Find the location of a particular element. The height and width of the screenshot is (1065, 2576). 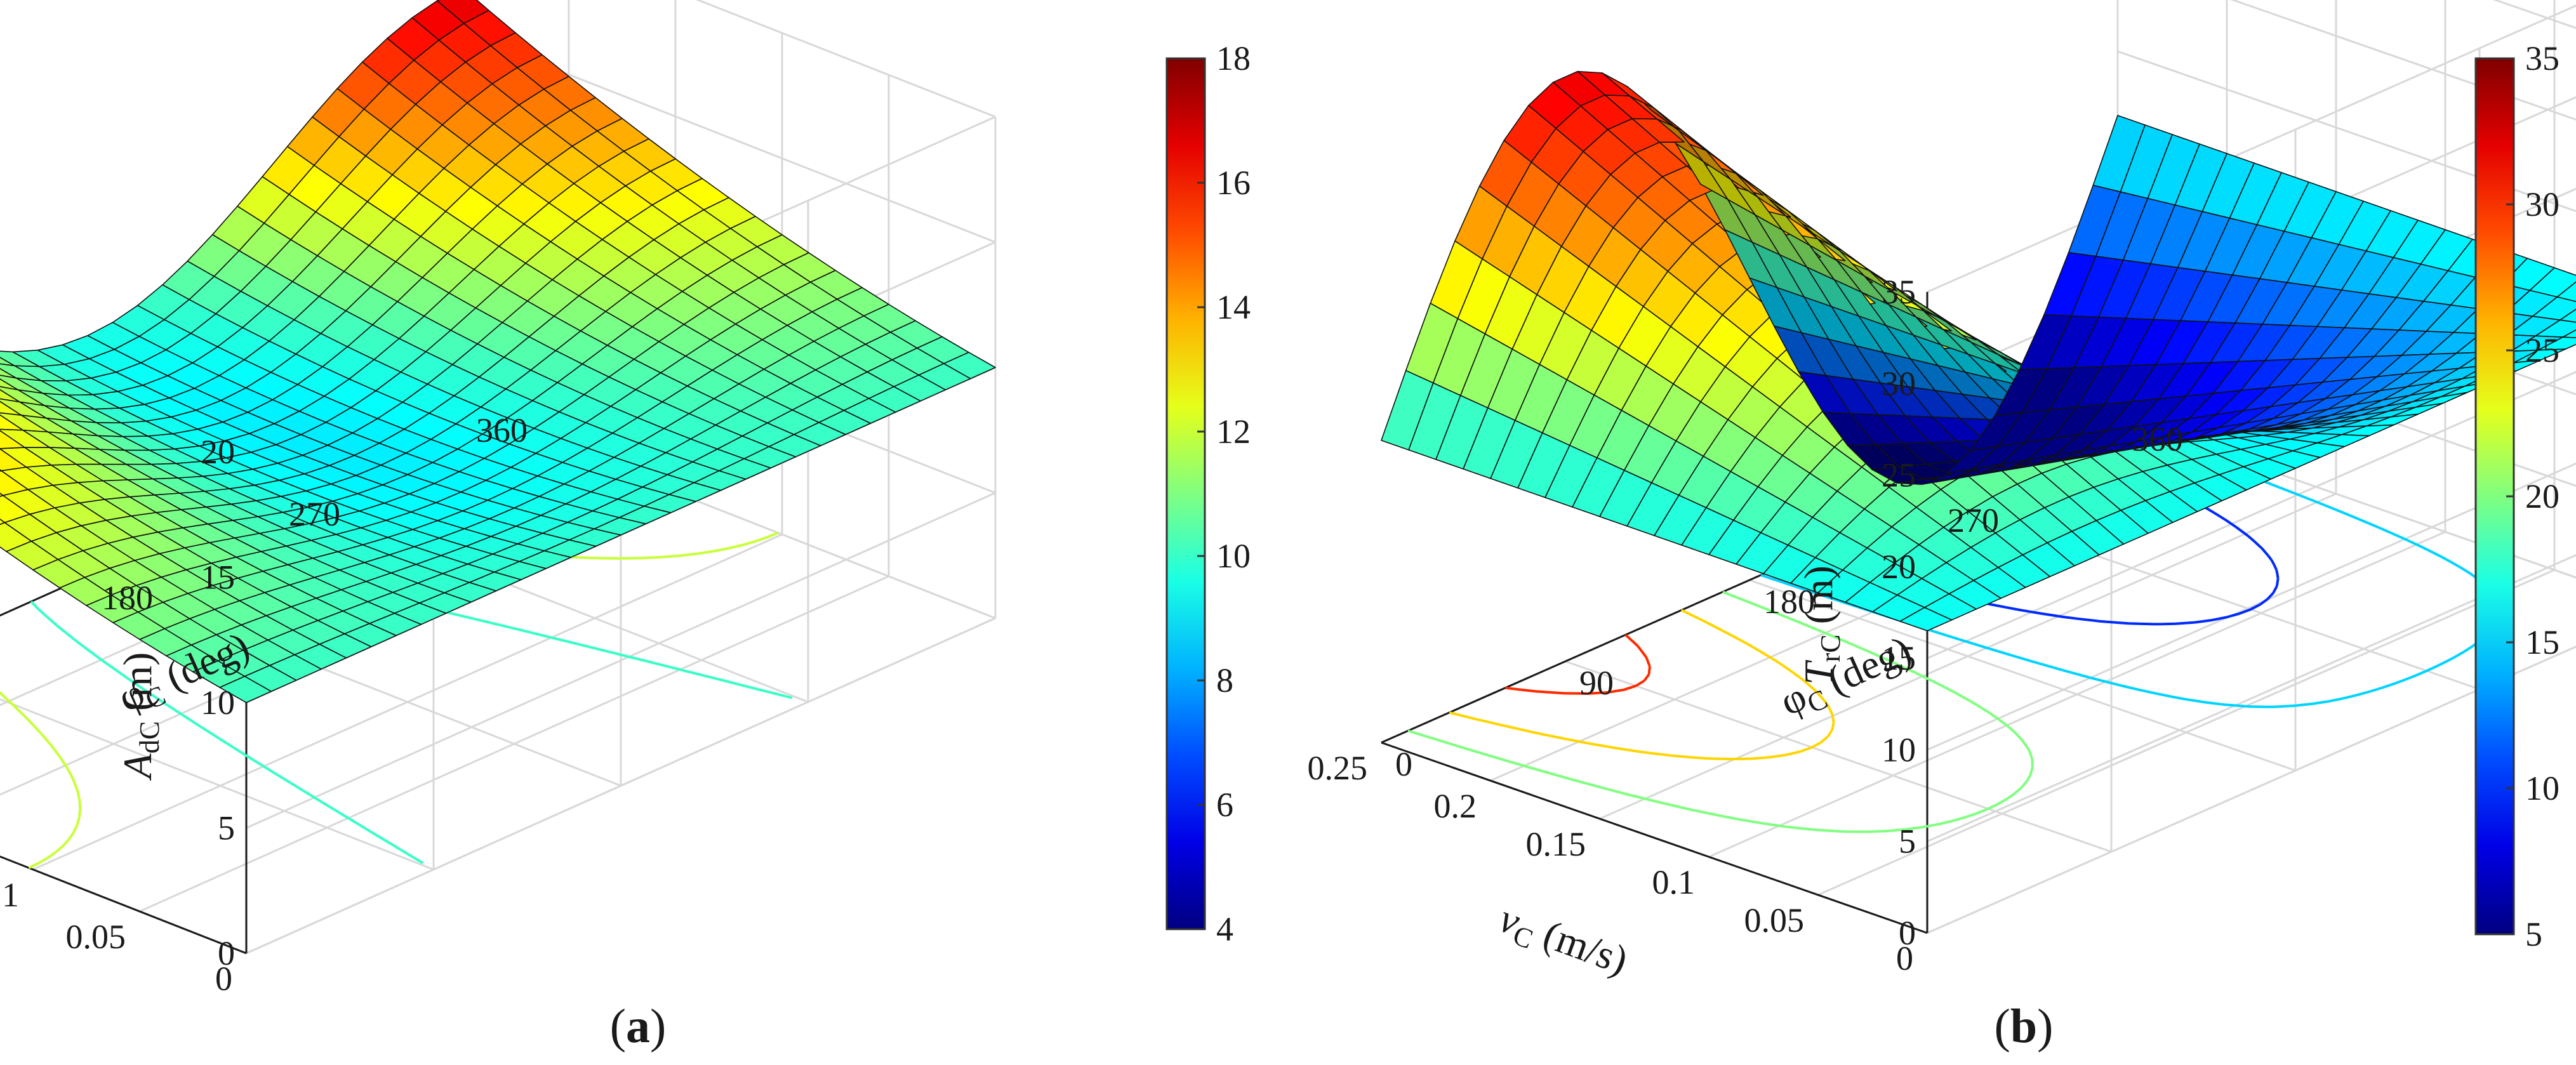

panel-a-label: (a) is located at coordinates (638, 1026).